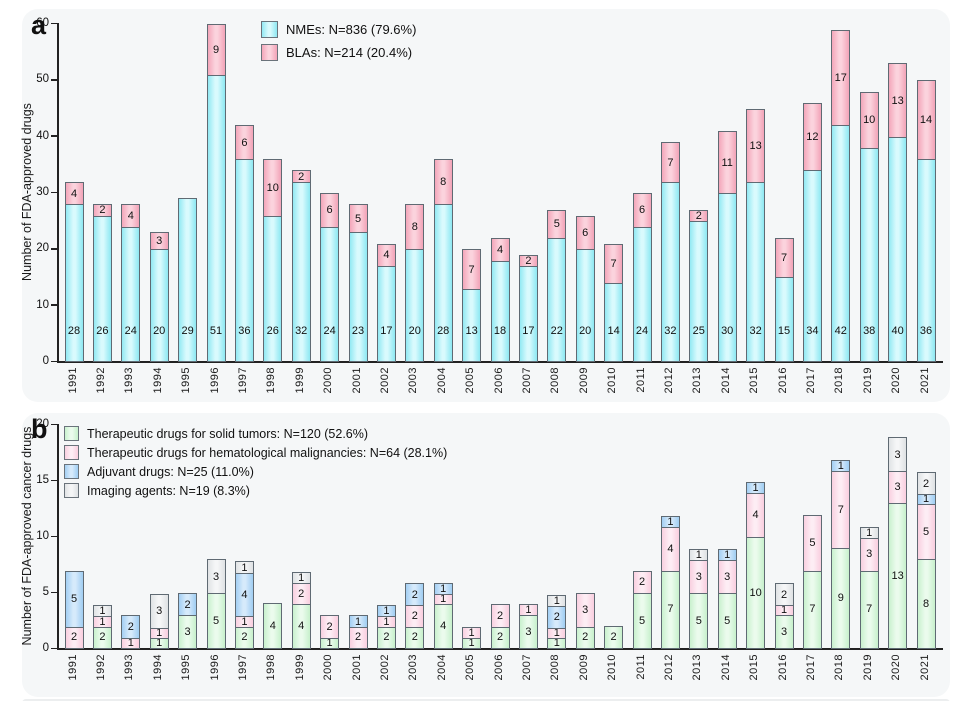  Describe the element at coordinates (39, 25) in the screenshot. I see `panel-a-label: a` at that location.